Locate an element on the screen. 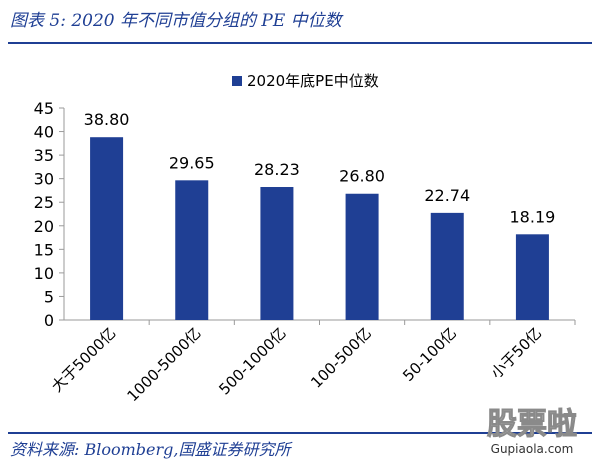 Image resolution: width=600 pixels, height=469 pixels. figure-title: 图表 5: 2020 年不同市值分组的 PE 中位数 is located at coordinates (176, 21).